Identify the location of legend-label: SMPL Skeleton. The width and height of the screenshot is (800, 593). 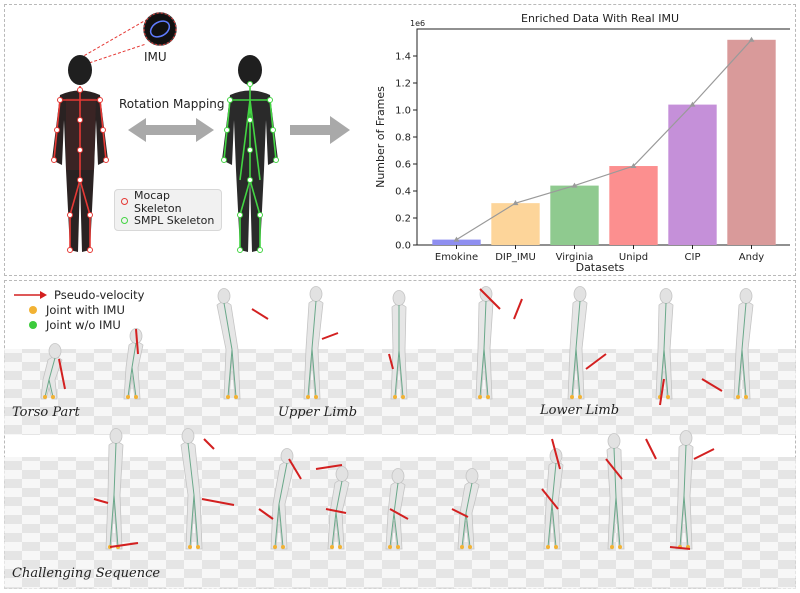
(174, 220).